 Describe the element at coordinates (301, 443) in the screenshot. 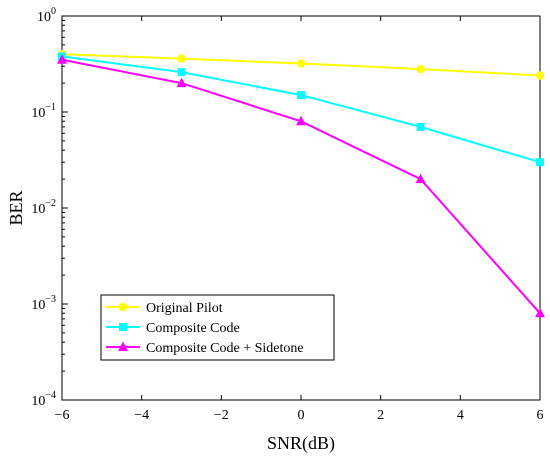

I see `x-axis-label: SNR(dB)` at that location.